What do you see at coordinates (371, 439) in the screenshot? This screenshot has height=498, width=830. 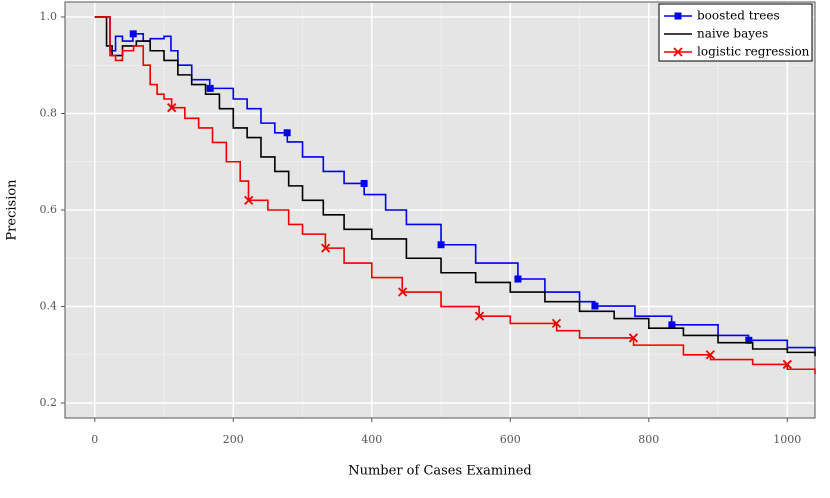 I see `x-tick-label: 400` at bounding box center [371, 439].